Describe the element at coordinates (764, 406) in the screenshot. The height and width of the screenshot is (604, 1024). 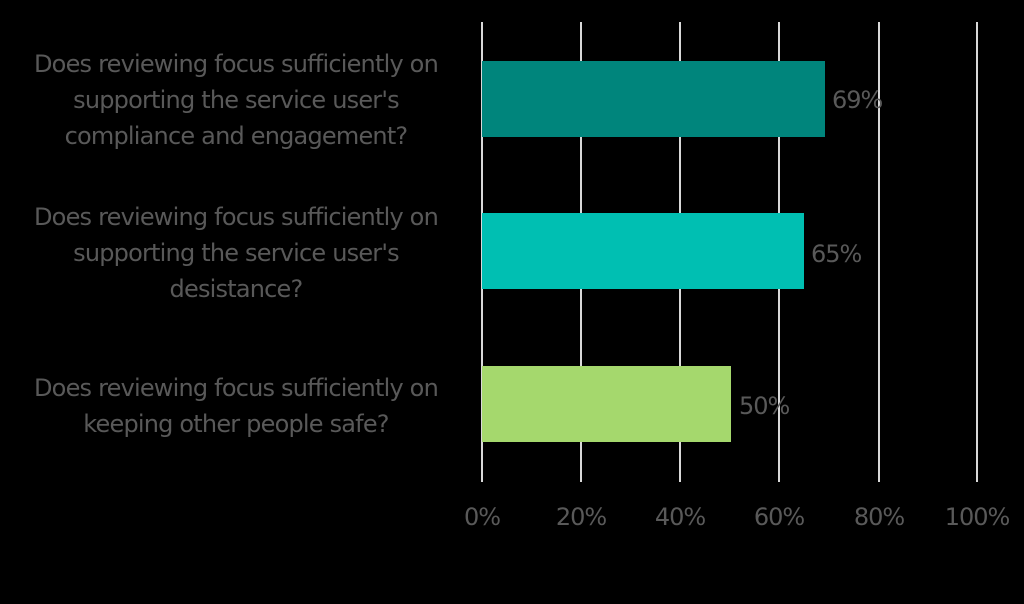
I see `value-label-2: 50%` at that location.